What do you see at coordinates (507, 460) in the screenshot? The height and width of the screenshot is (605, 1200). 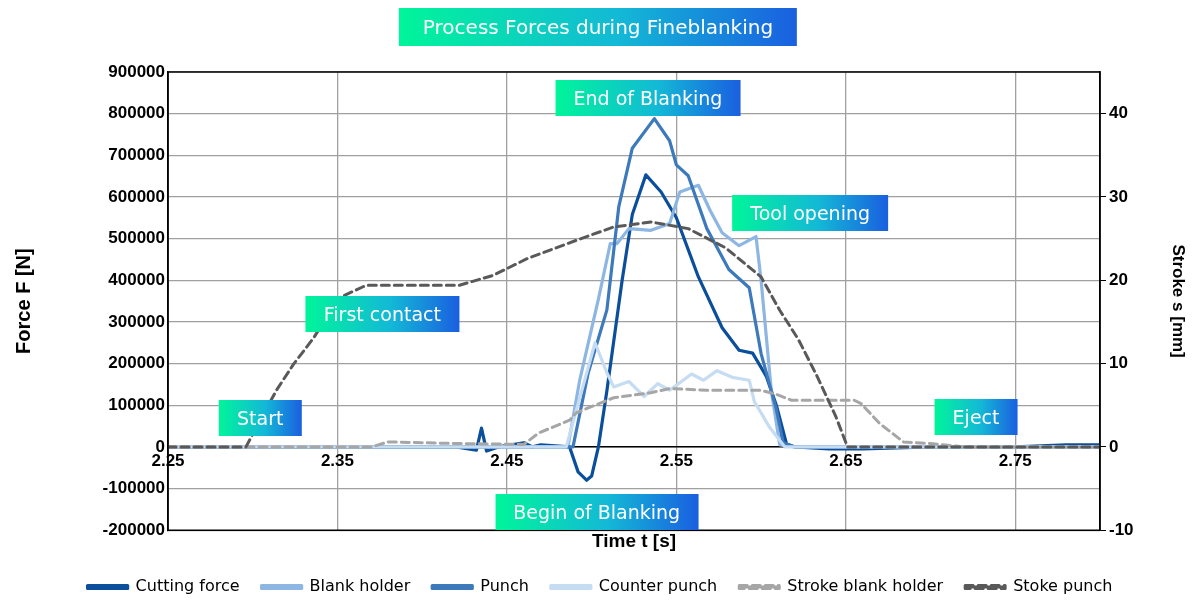 I see `x-tick-label: 2.45` at bounding box center [507, 460].